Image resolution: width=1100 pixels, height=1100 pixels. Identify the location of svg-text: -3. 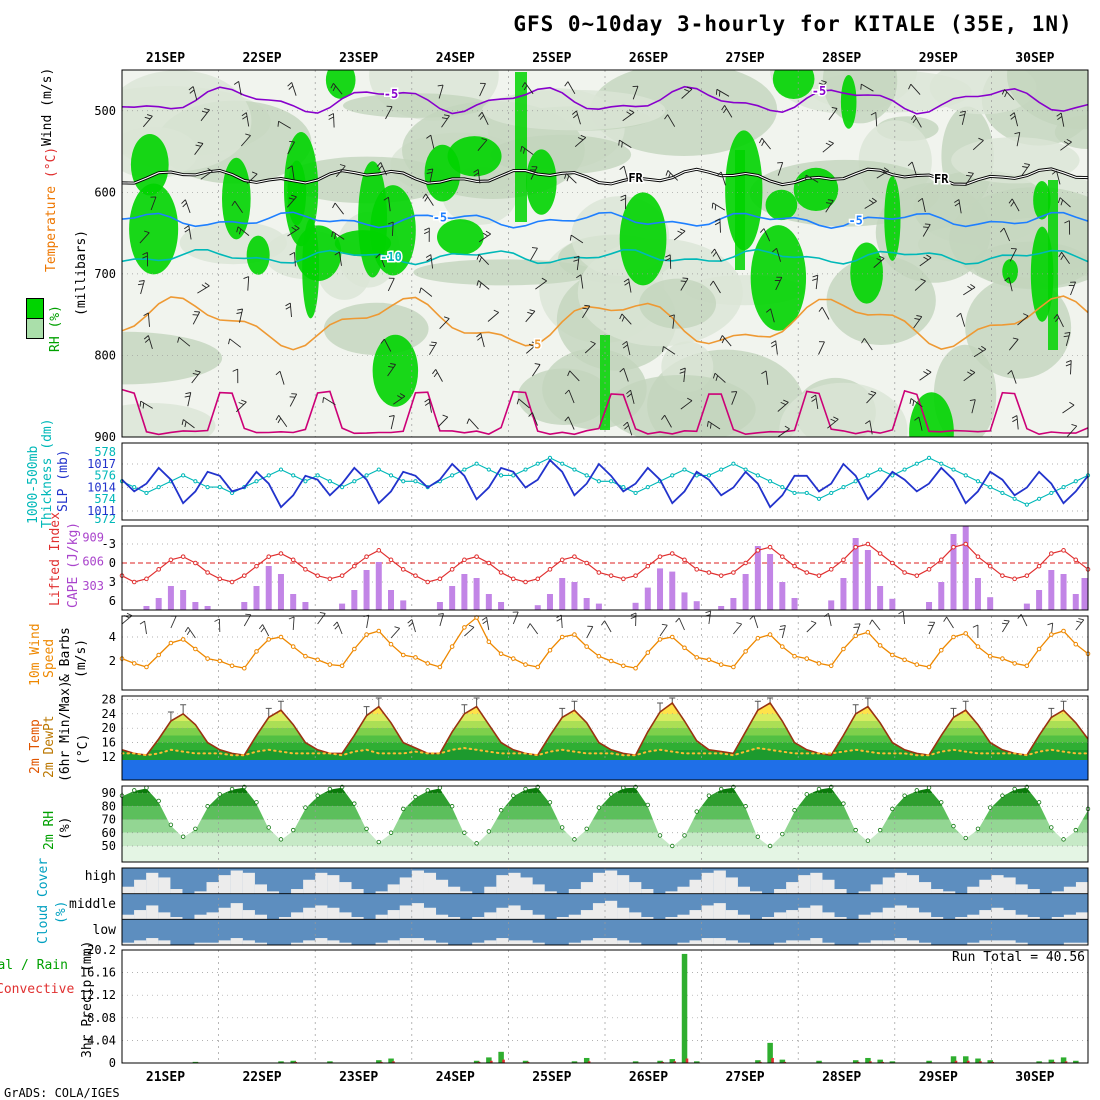
(109, 544).